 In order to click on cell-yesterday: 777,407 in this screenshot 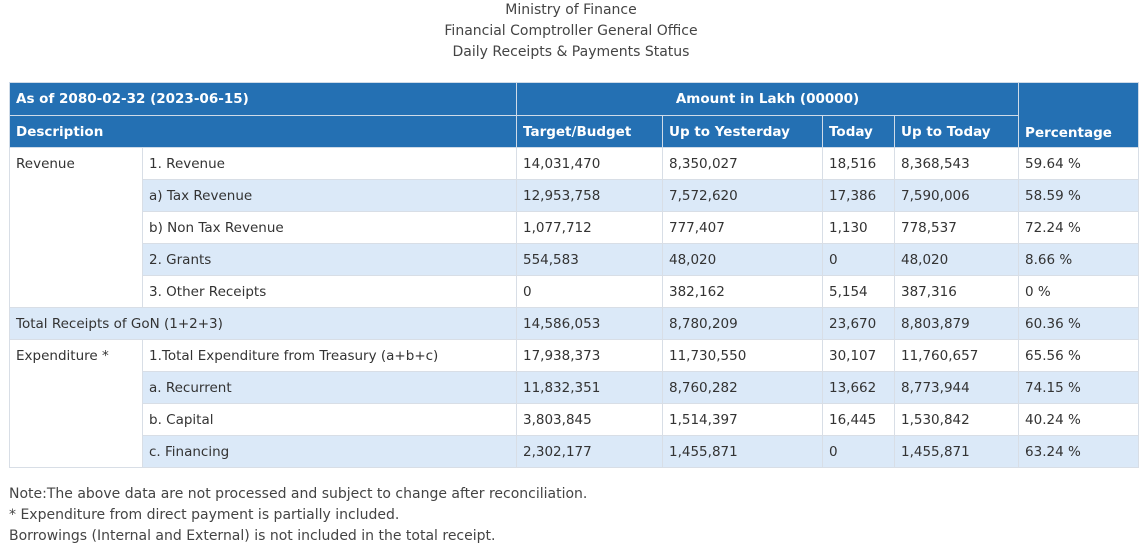, I will do `click(742, 227)`.